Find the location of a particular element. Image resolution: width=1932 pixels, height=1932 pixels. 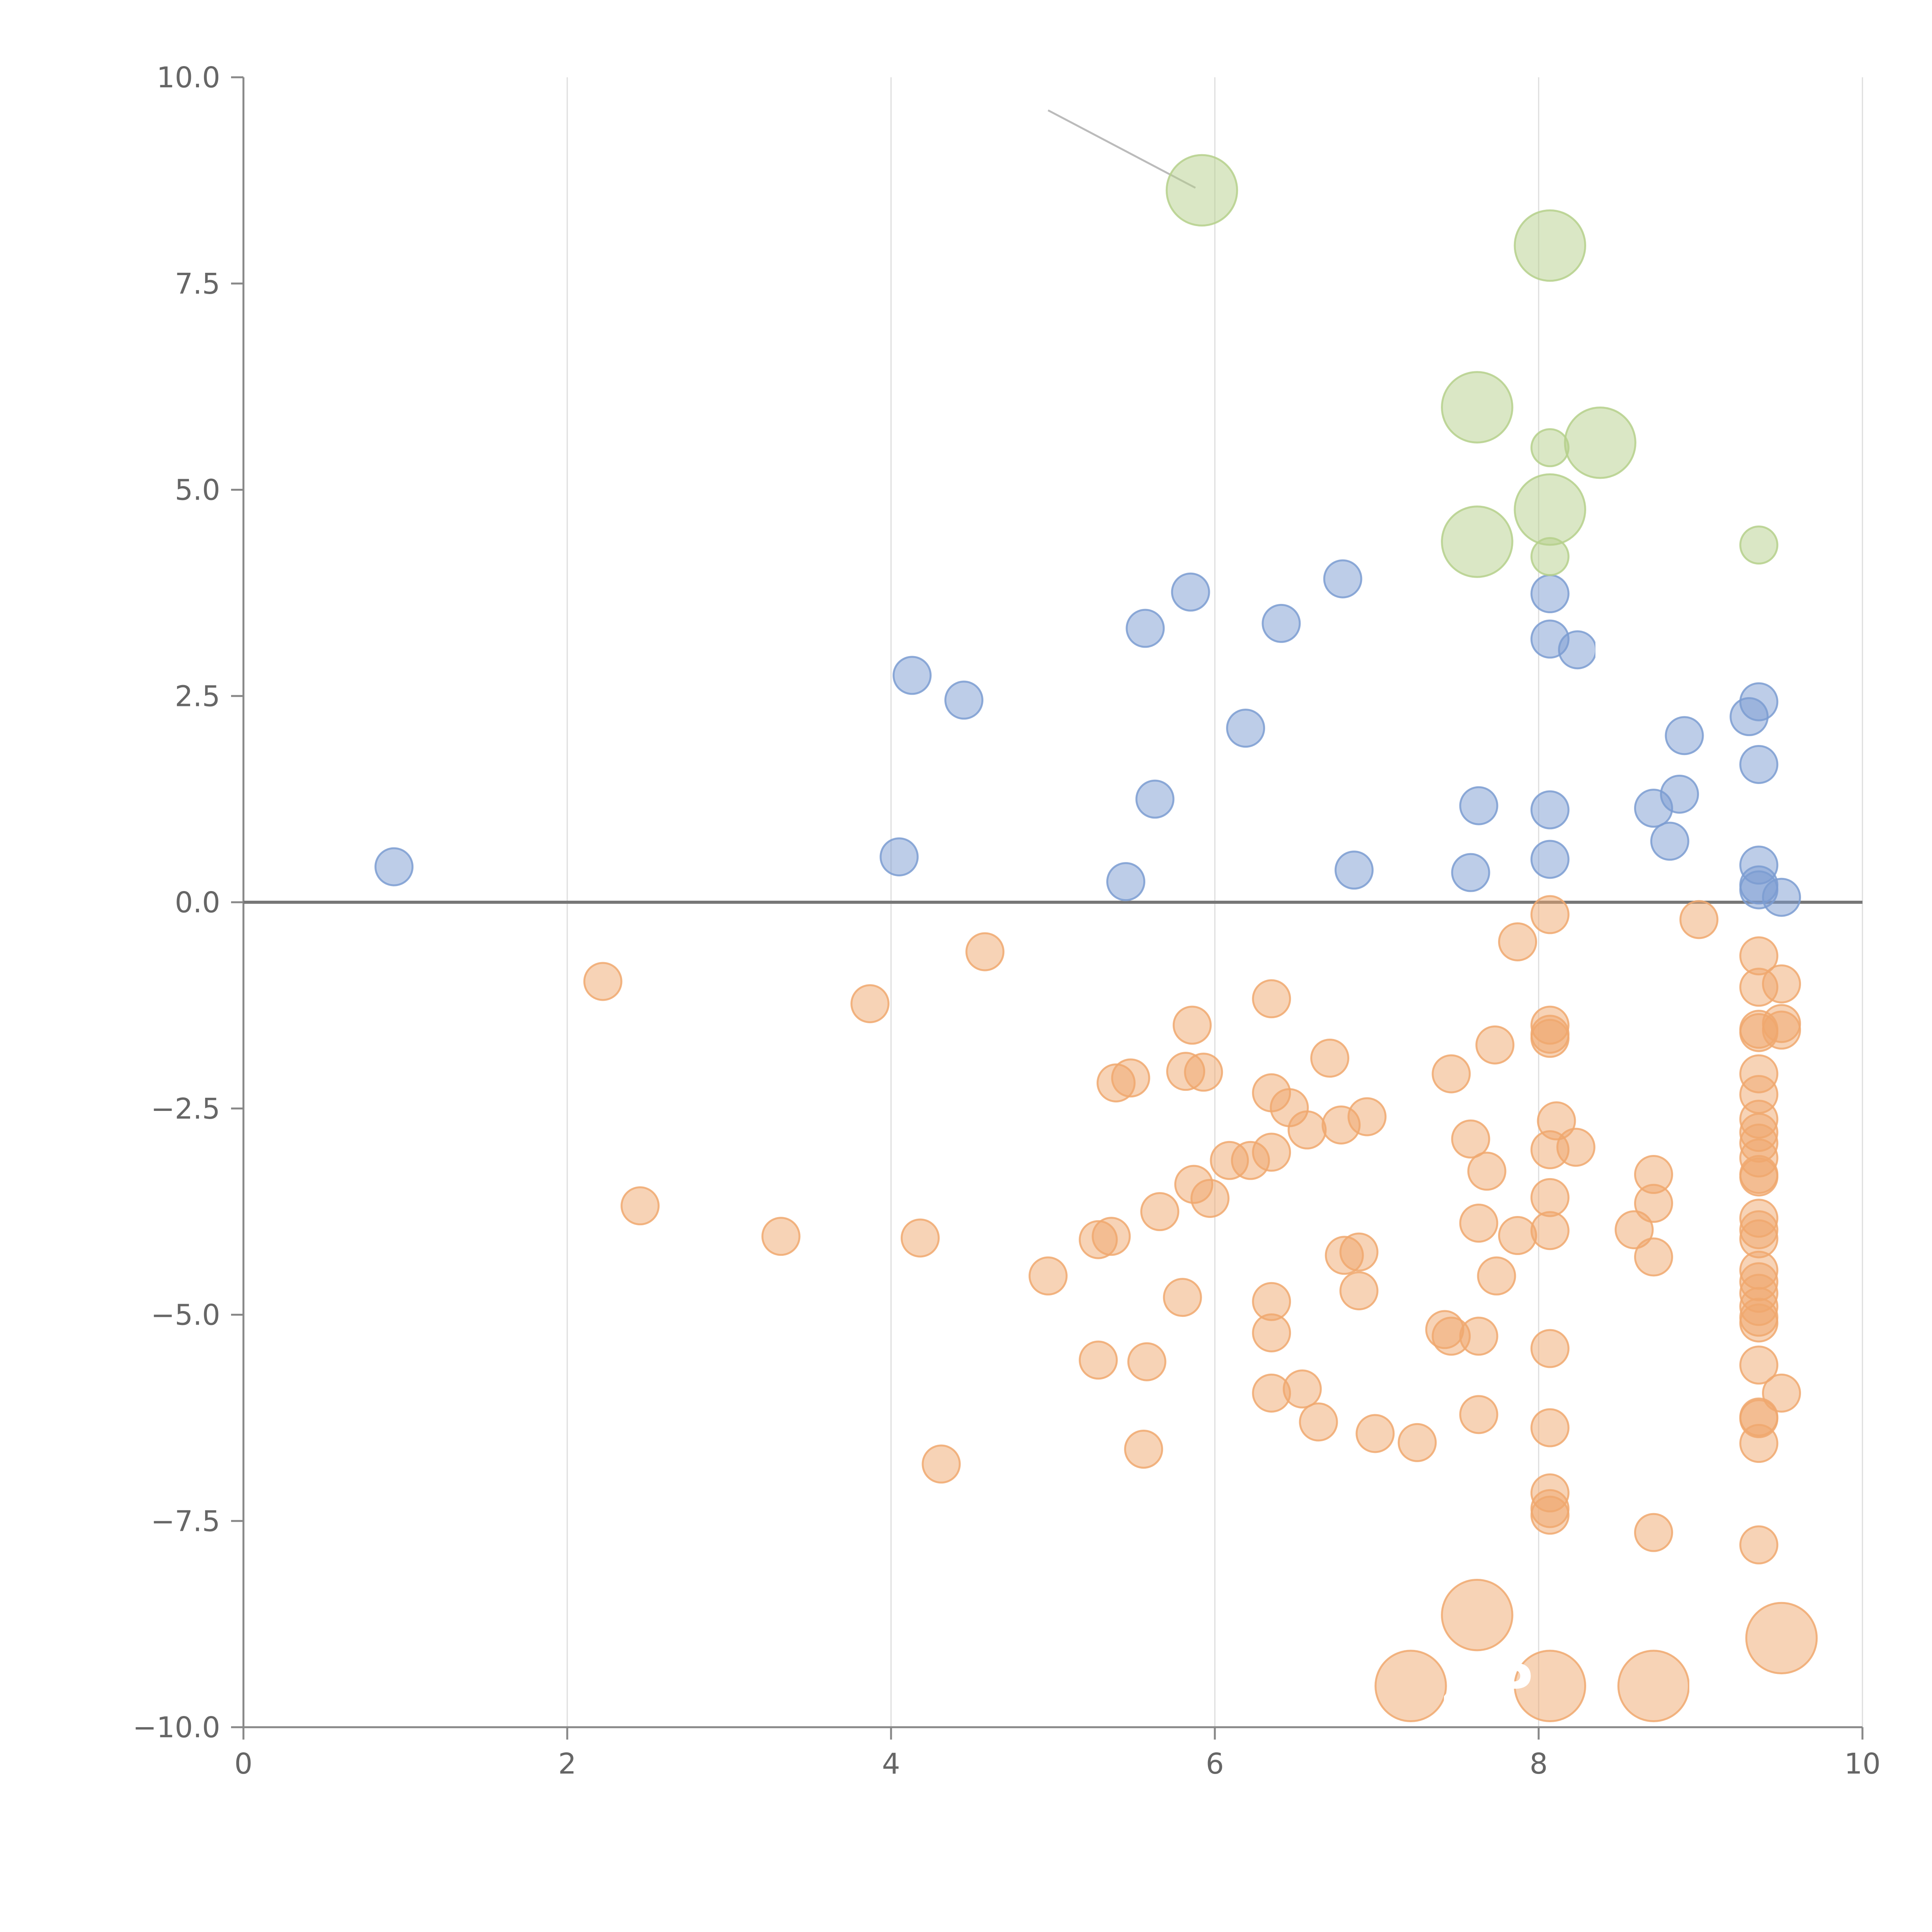

x-tick-label: 6 is located at coordinates (1215, 1764).